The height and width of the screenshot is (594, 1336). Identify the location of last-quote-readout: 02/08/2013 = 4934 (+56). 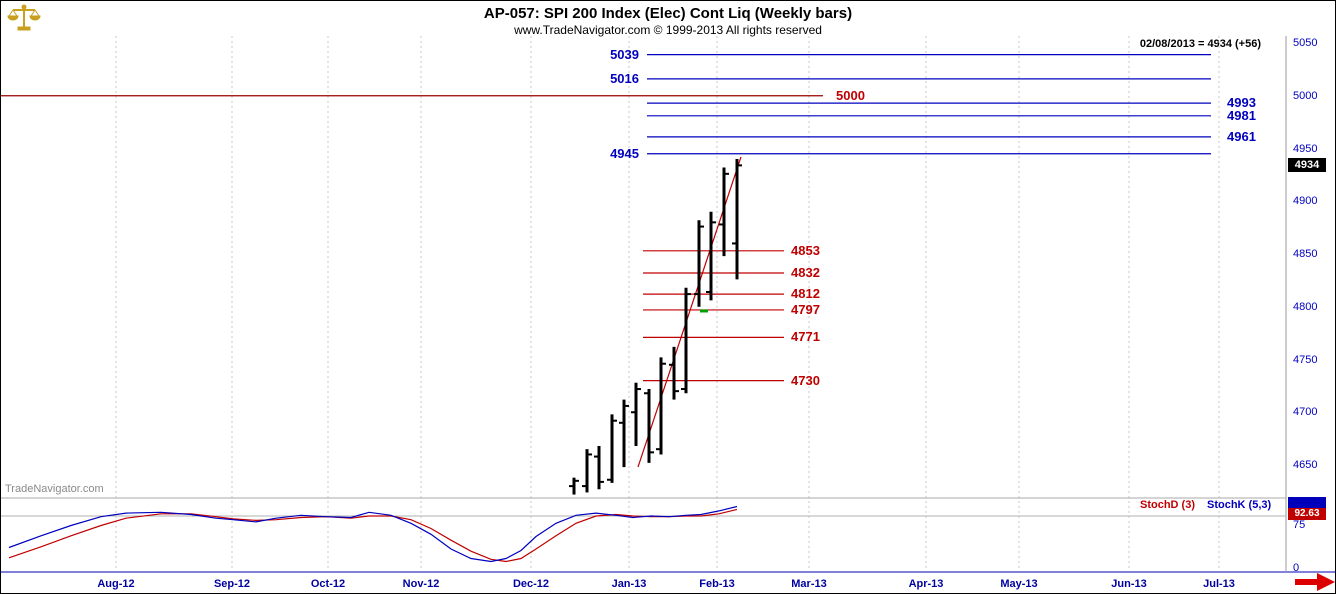
(1200, 44).